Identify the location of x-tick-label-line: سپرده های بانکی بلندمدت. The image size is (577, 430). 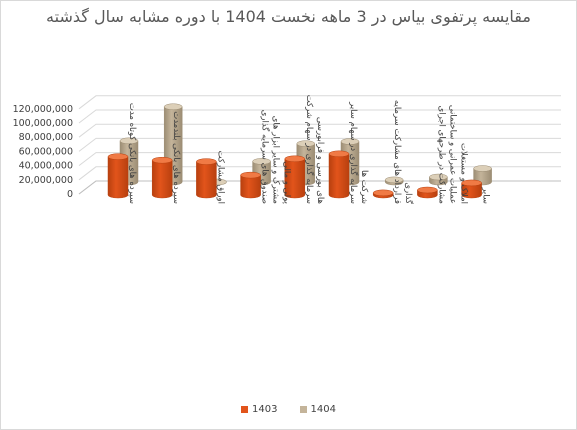
(176, 157).